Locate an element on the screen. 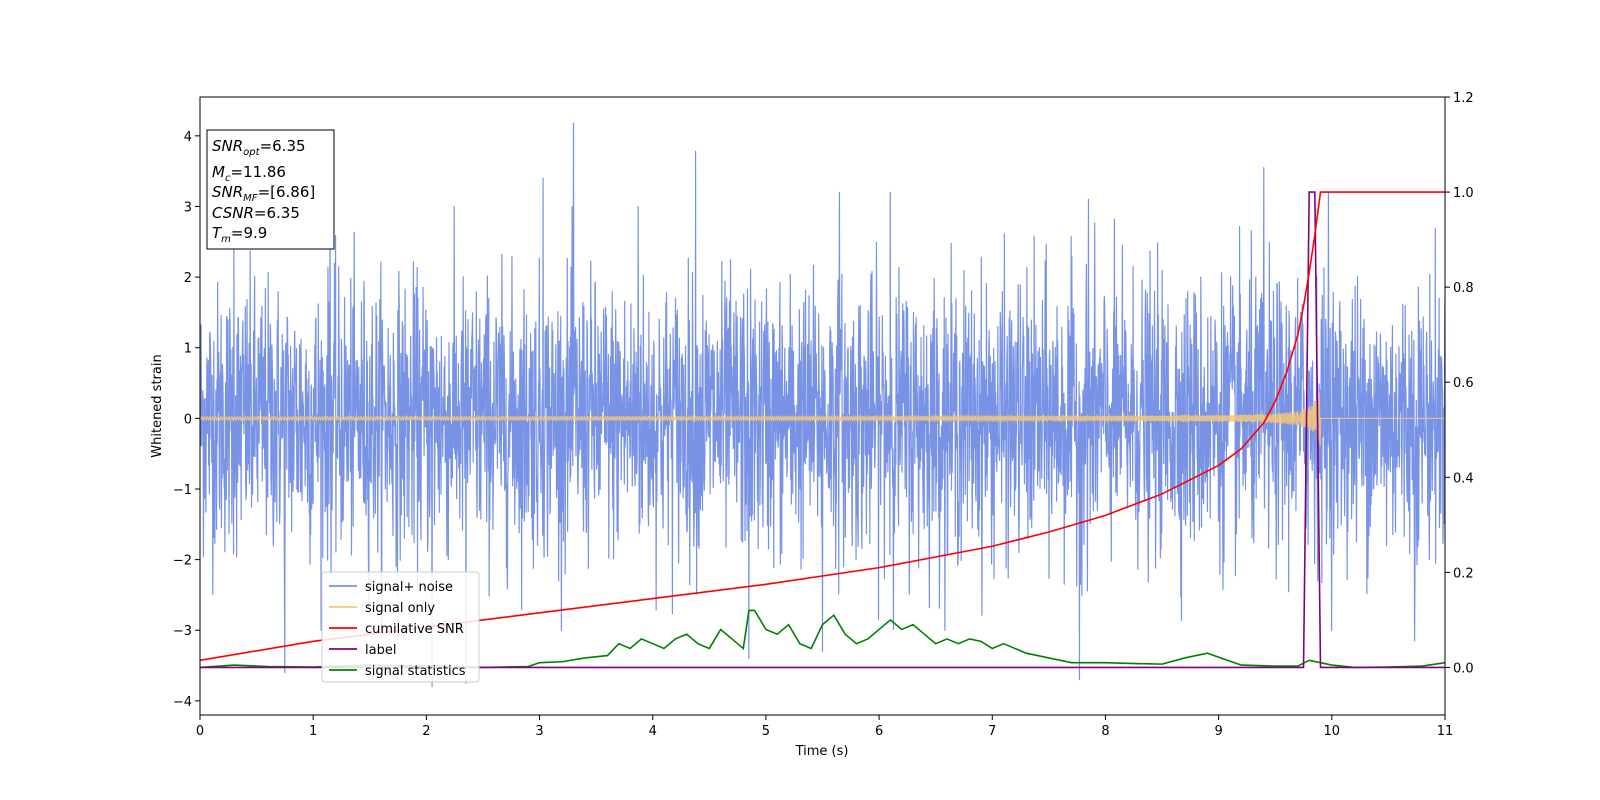 The image size is (1600, 800). annotation-chirp-mass: Mc=11.86 is located at coordinates (249, 173).